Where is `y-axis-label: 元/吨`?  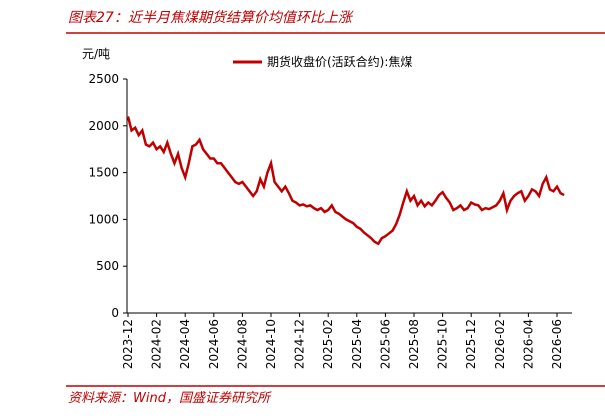
y-axis-label: 元/吨 is located at coordinates (96, 54).